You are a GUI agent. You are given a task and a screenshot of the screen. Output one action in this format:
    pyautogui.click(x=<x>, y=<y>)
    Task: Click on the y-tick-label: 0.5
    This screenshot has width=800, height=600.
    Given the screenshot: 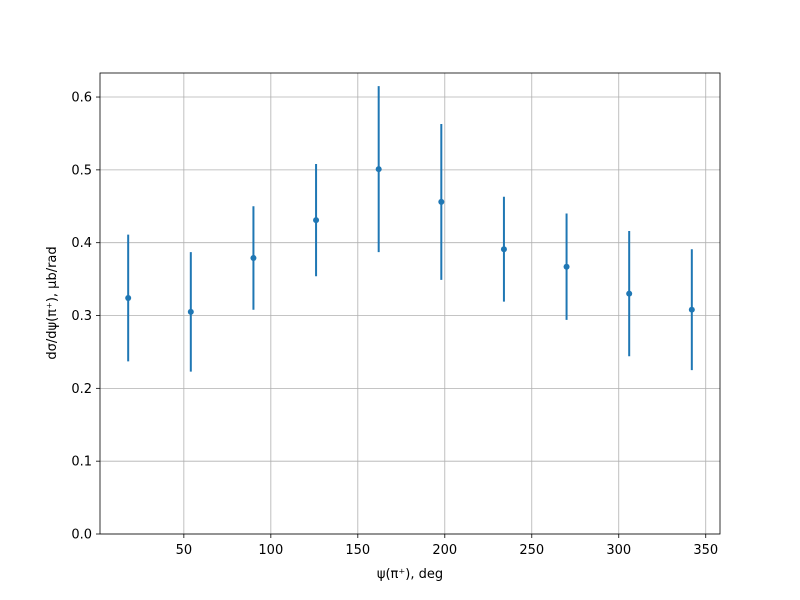 What is the action you would take?
    pyautogui.click(x=81, y=170)
    